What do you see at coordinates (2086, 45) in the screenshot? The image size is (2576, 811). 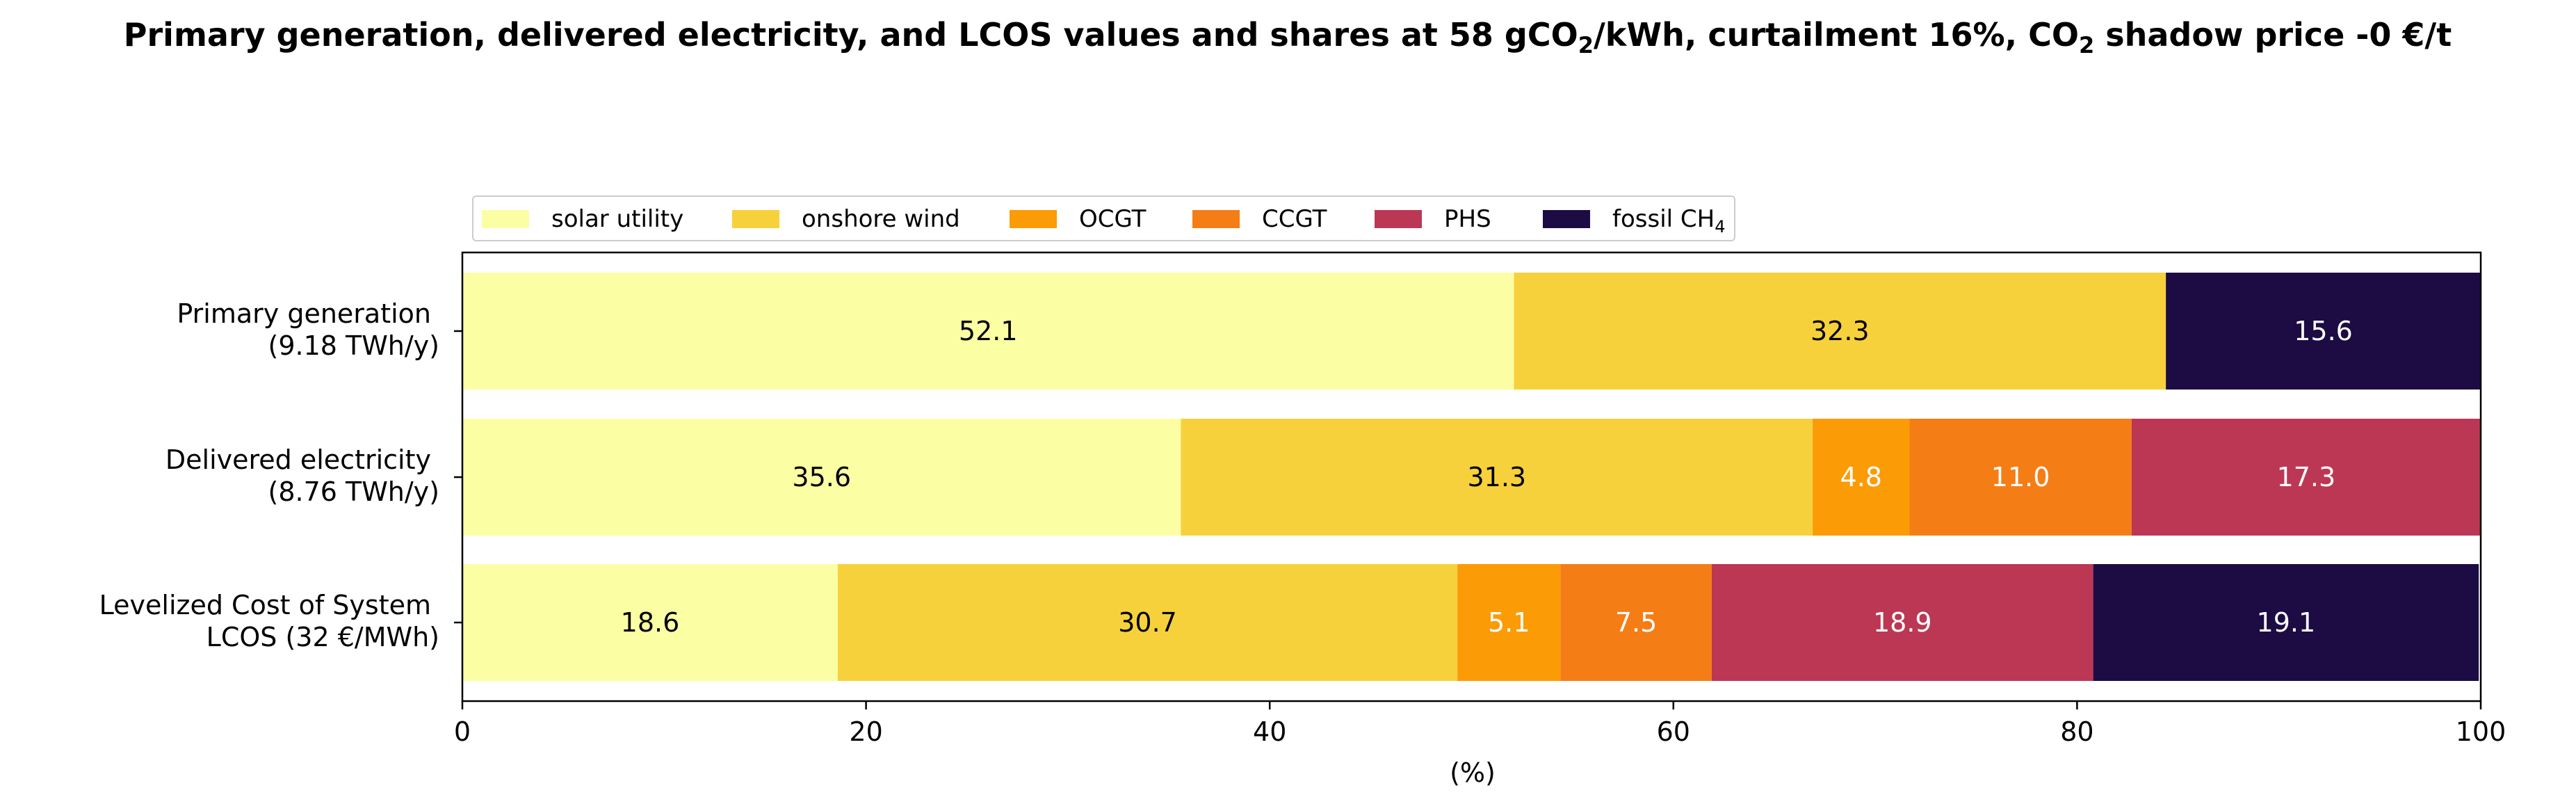 I see `title-subscript-2: 2` at bounding box center [2086, 45].